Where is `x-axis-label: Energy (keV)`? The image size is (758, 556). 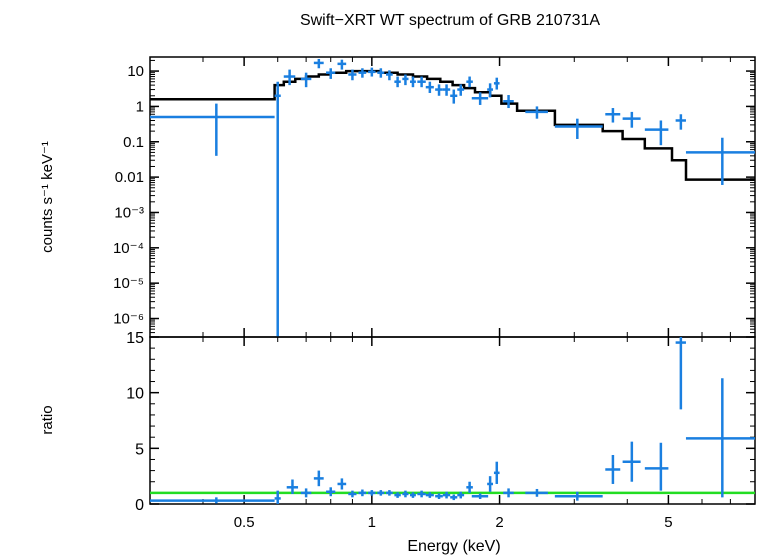
x-axis-label: Energy (keV) is located at coordinates (453, 546).